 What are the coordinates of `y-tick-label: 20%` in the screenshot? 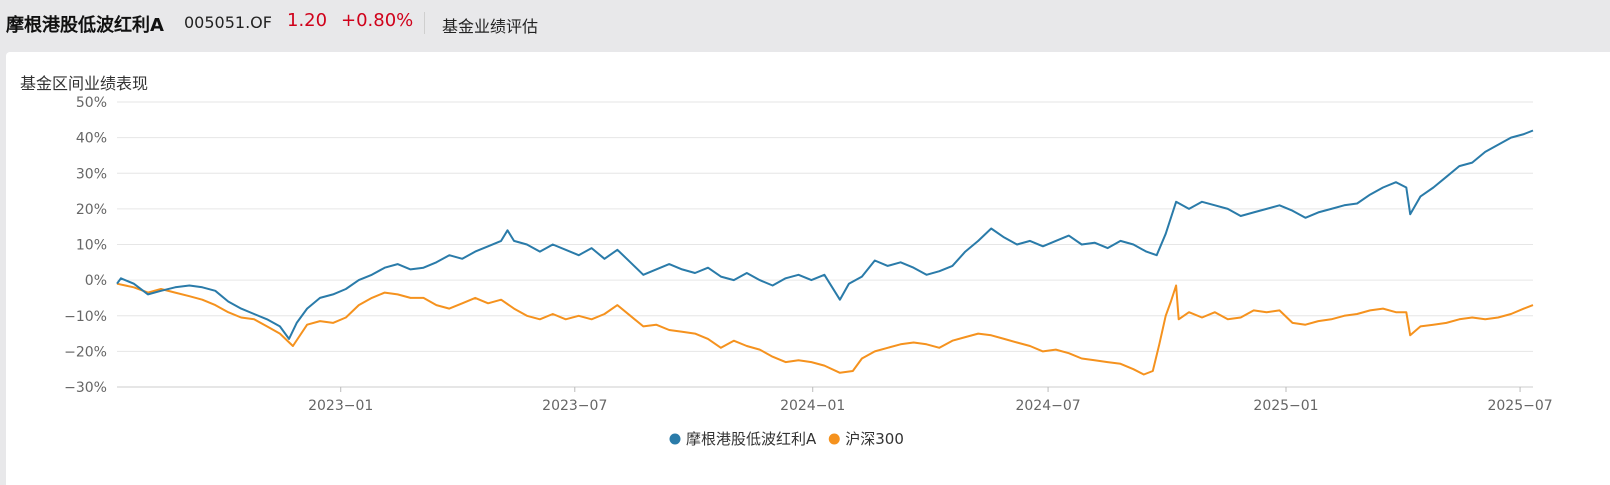 It's located at (91, 210).